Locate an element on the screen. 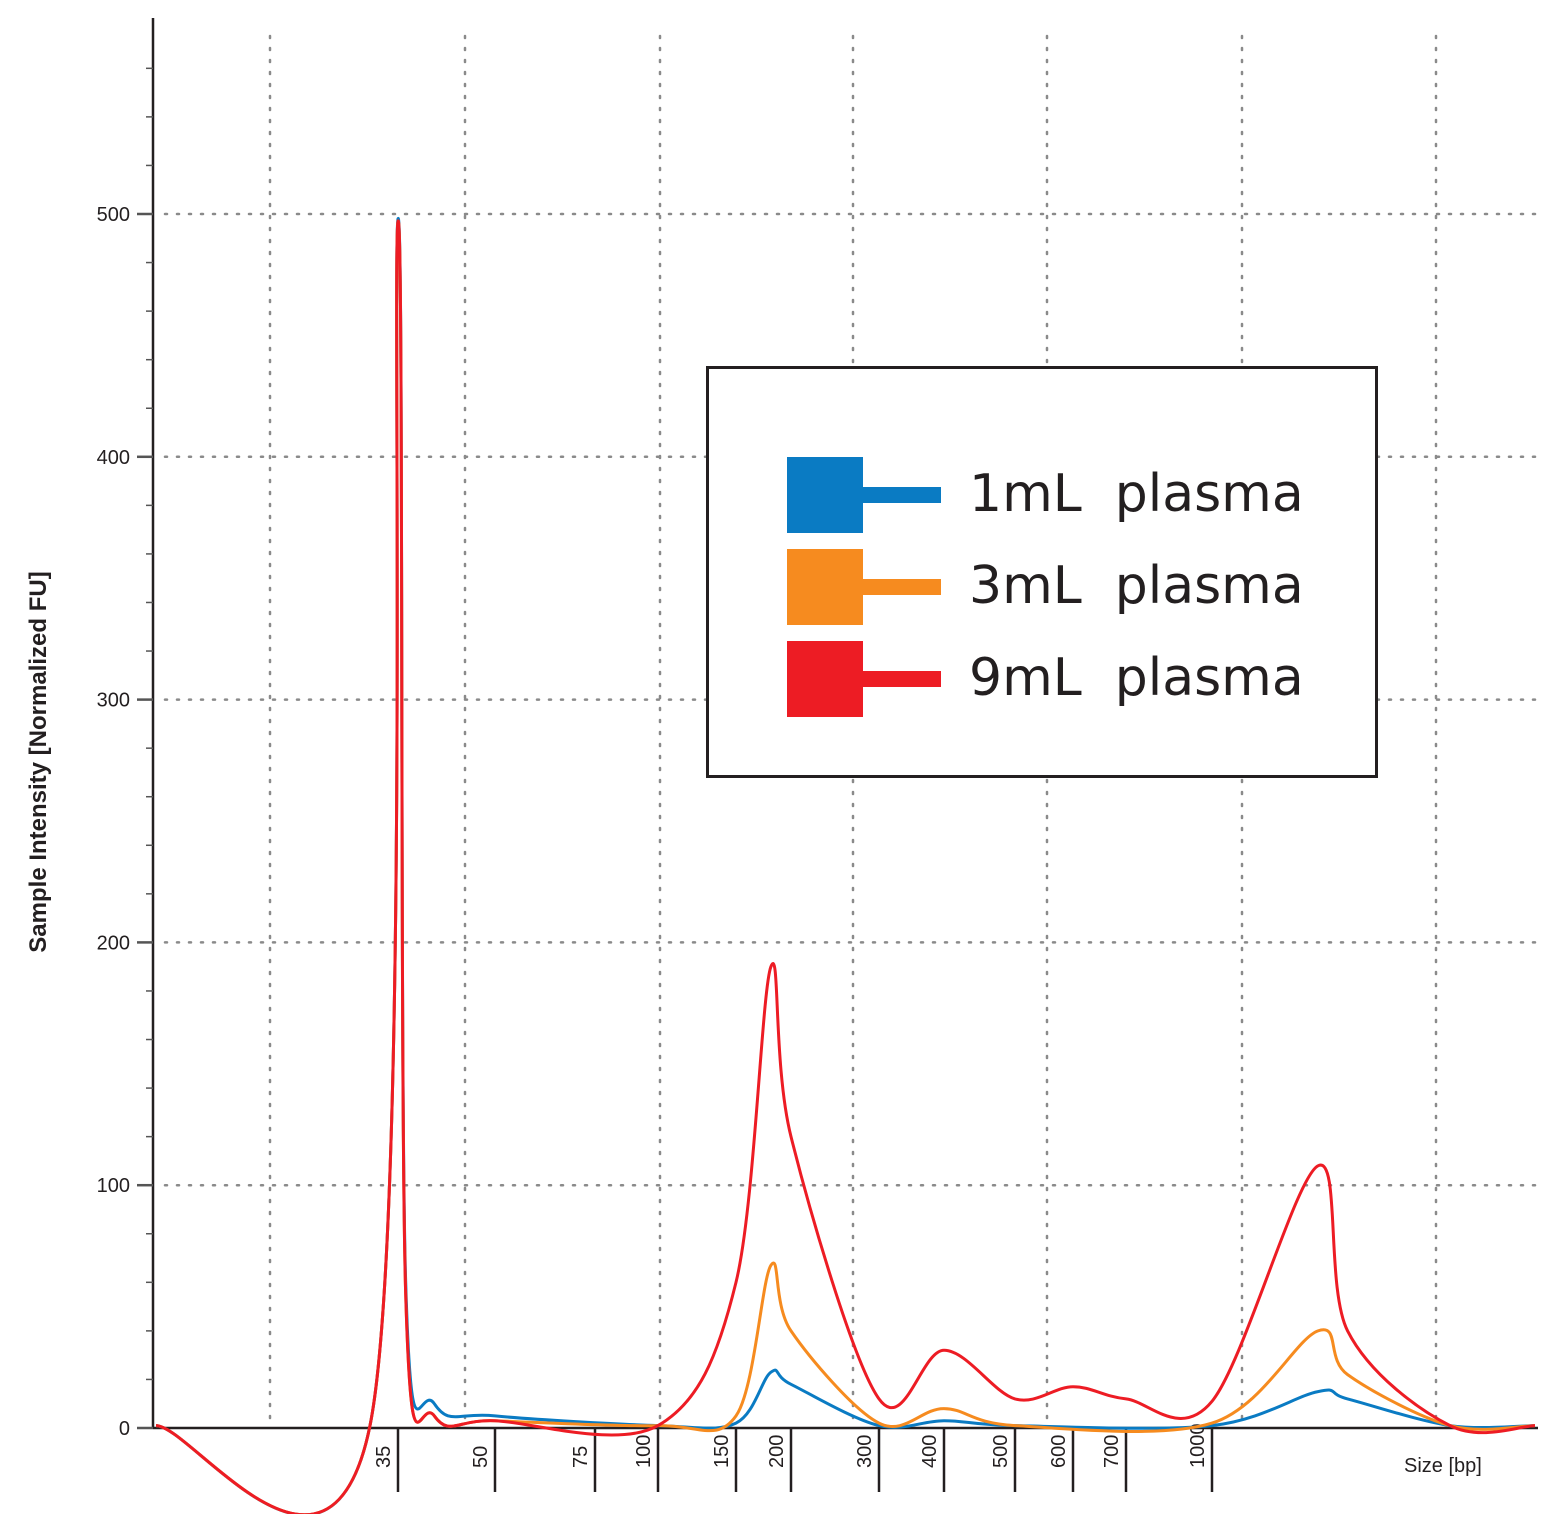 The image size is (1563, 1514). x-tick-label: 200 is located at coordinates (777, 1451).